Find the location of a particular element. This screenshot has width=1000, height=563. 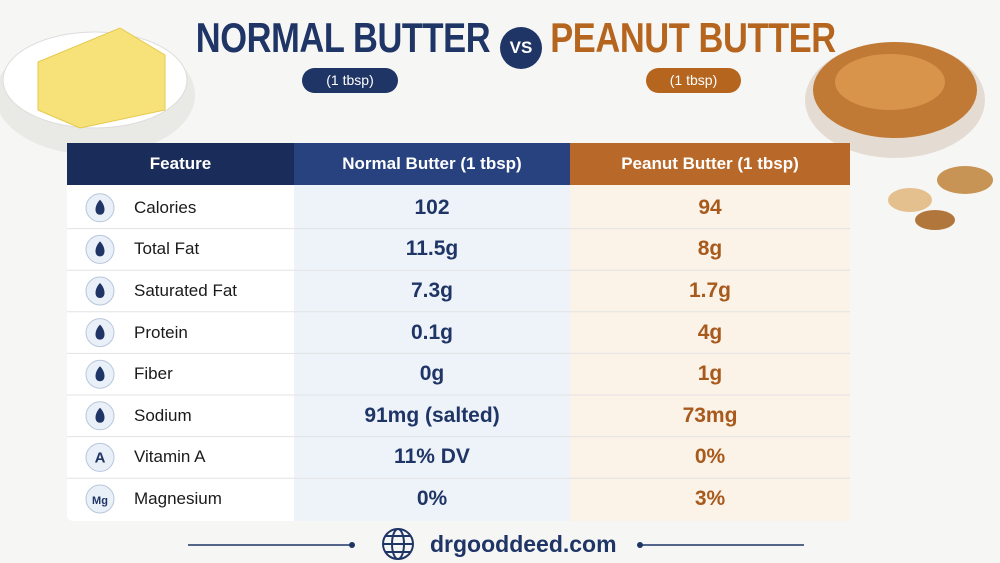

column-header: Feature is located at coordinates (180, 163).